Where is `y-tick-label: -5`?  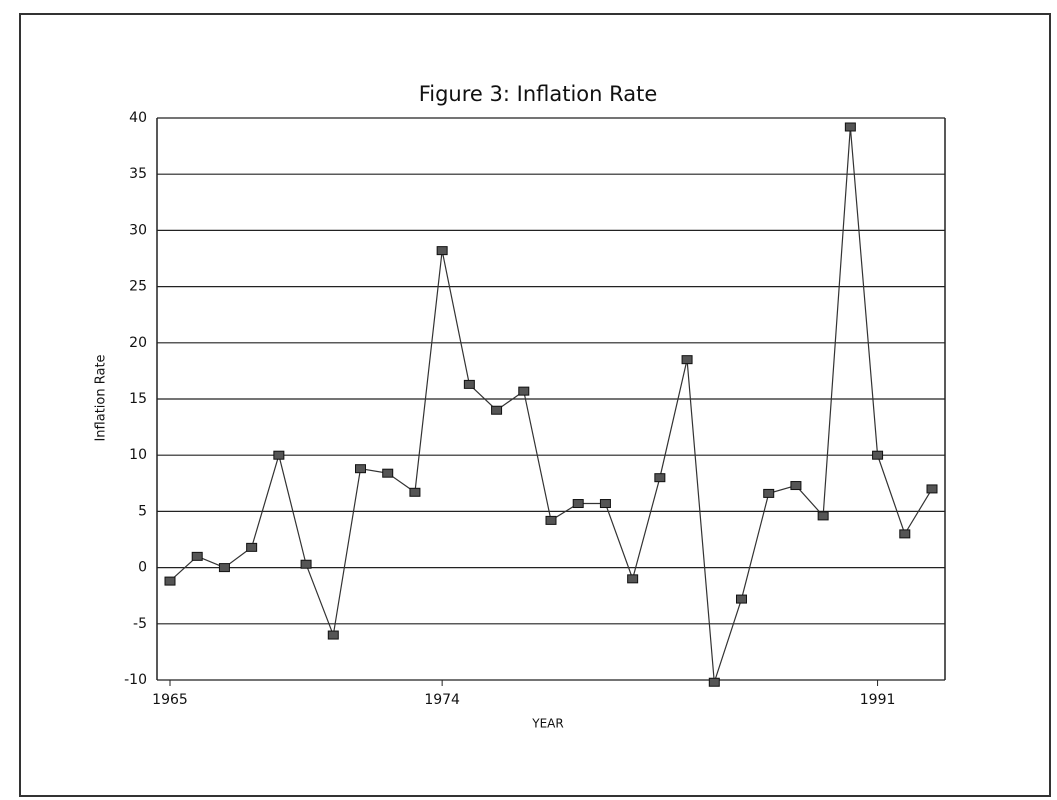 y-tick-label: -5 is located at coordinates (140, 624).